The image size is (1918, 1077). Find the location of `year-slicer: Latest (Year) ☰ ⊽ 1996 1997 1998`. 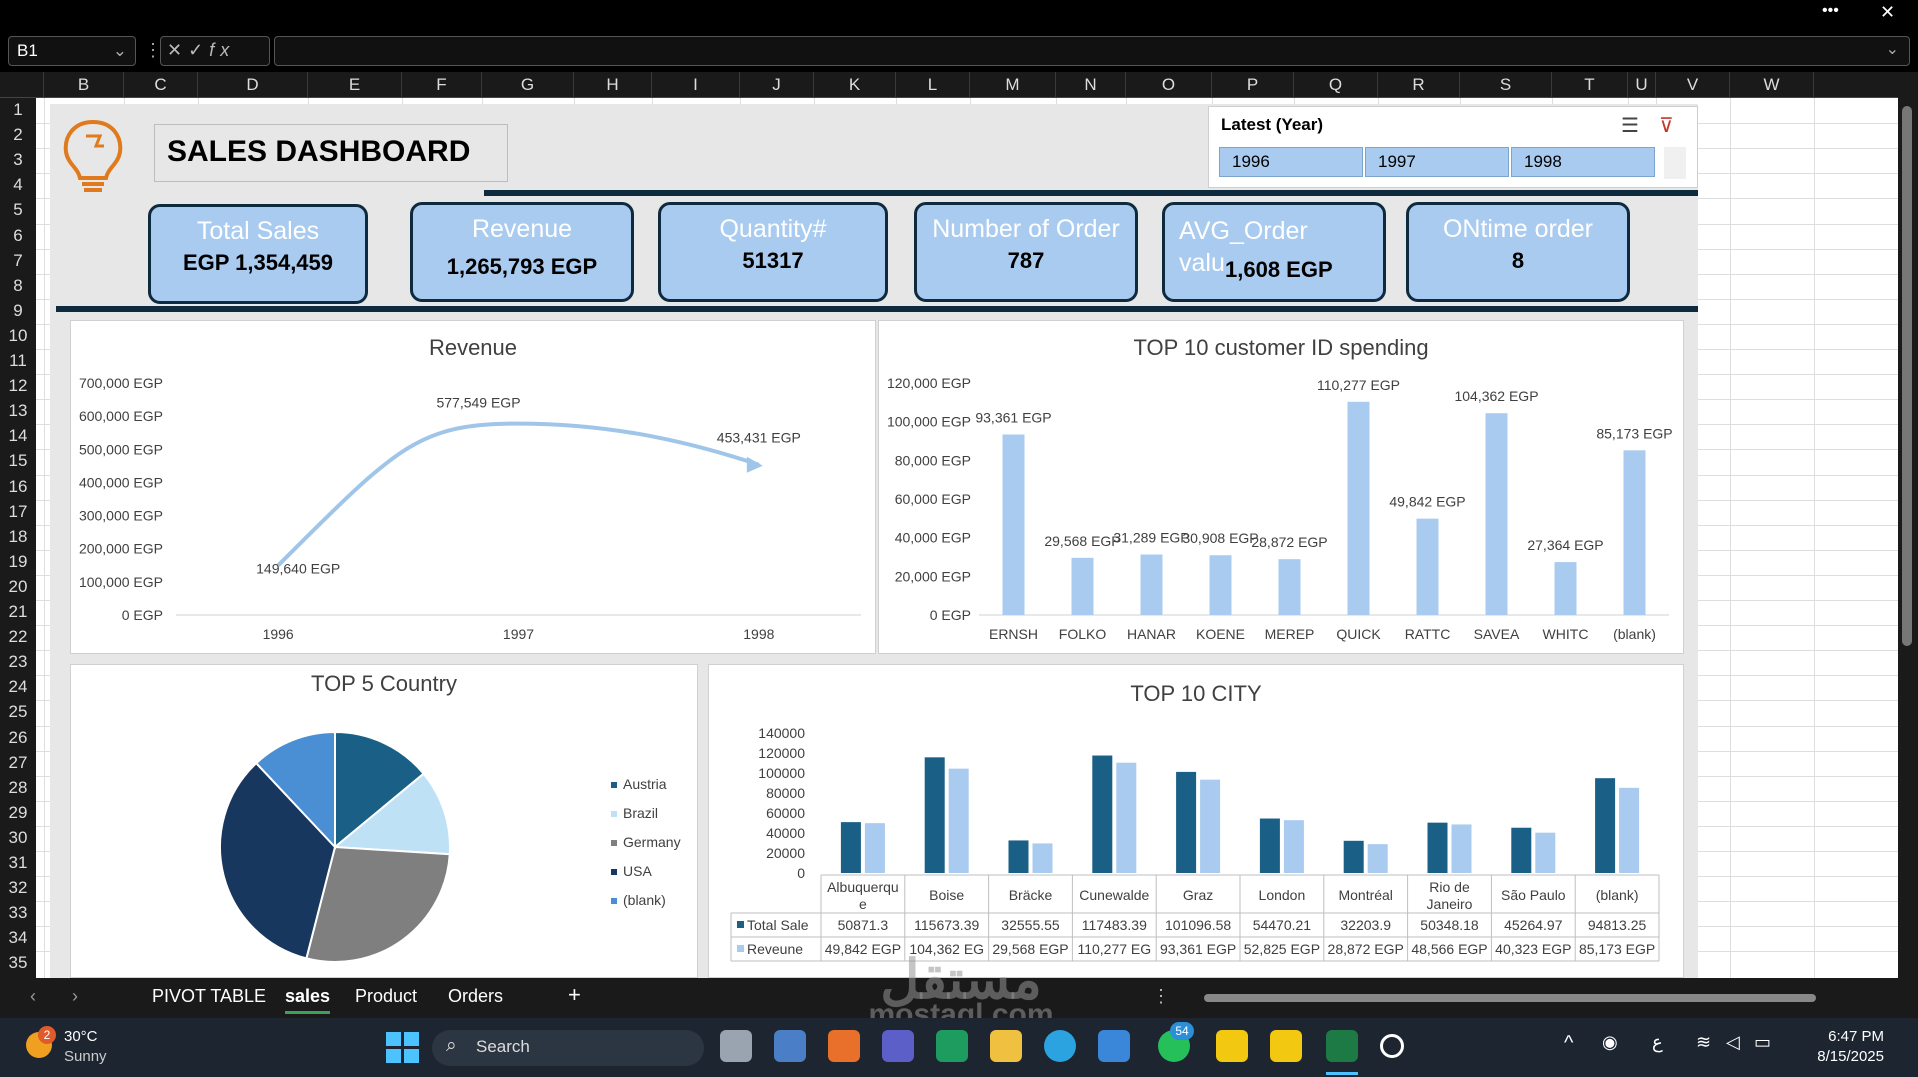

year-slicer: Latest (Year) ☰ ⊽ 1996 1997 1998 is located at coordinates (1453, 147).